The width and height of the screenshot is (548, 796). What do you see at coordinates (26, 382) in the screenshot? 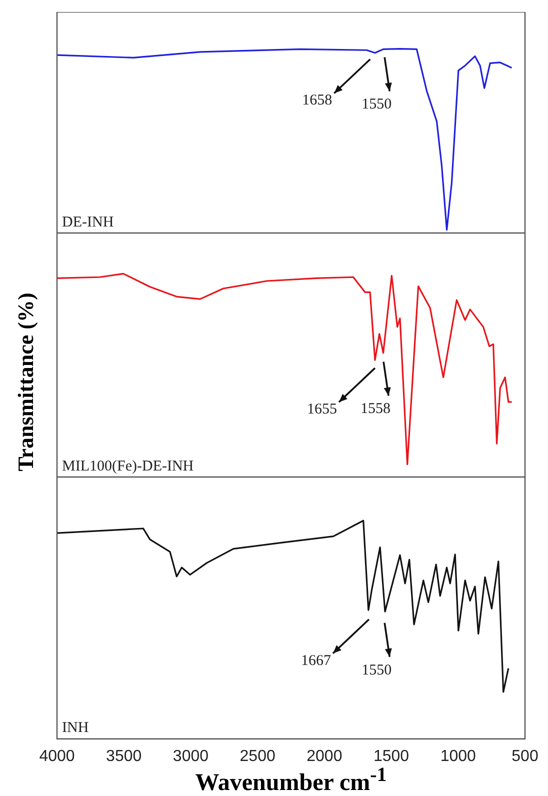
I see `y-axis-title: Transmittance (%)` at bounding box center [26, 382].